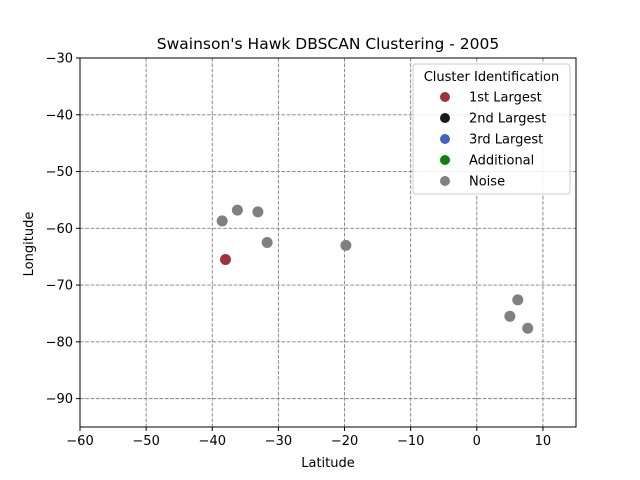 Image resolution: width=640 pixels, height=480 pixels. What do you see at coordinates (79, 441) in the screenshot?
I see `x-tick-label: −60` at bounding box center [79, 441].